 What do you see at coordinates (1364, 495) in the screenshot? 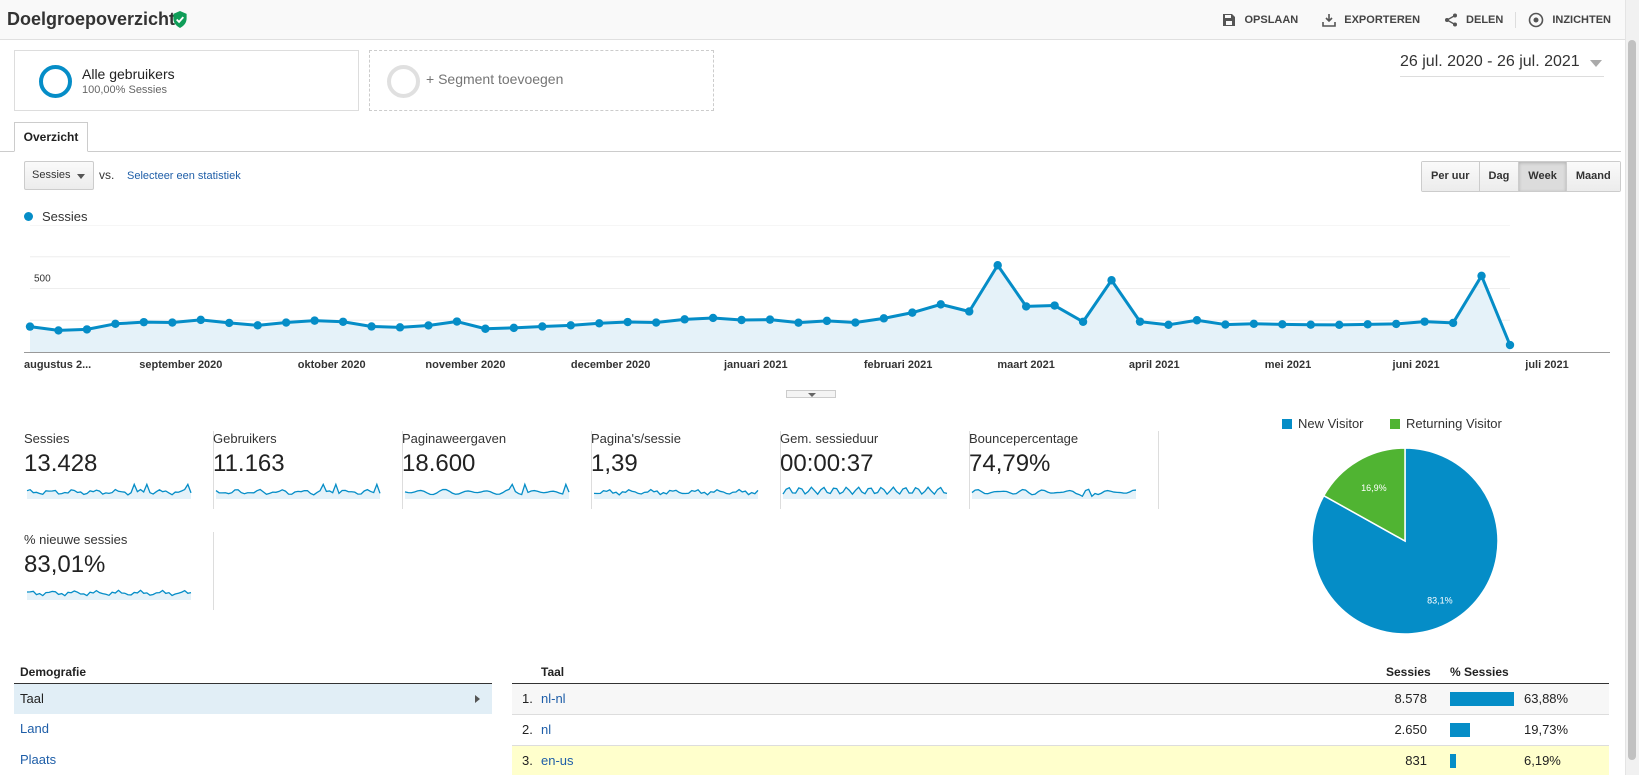
I see `pie-slice-returning-visitor` at bounding box center [1364, 495].